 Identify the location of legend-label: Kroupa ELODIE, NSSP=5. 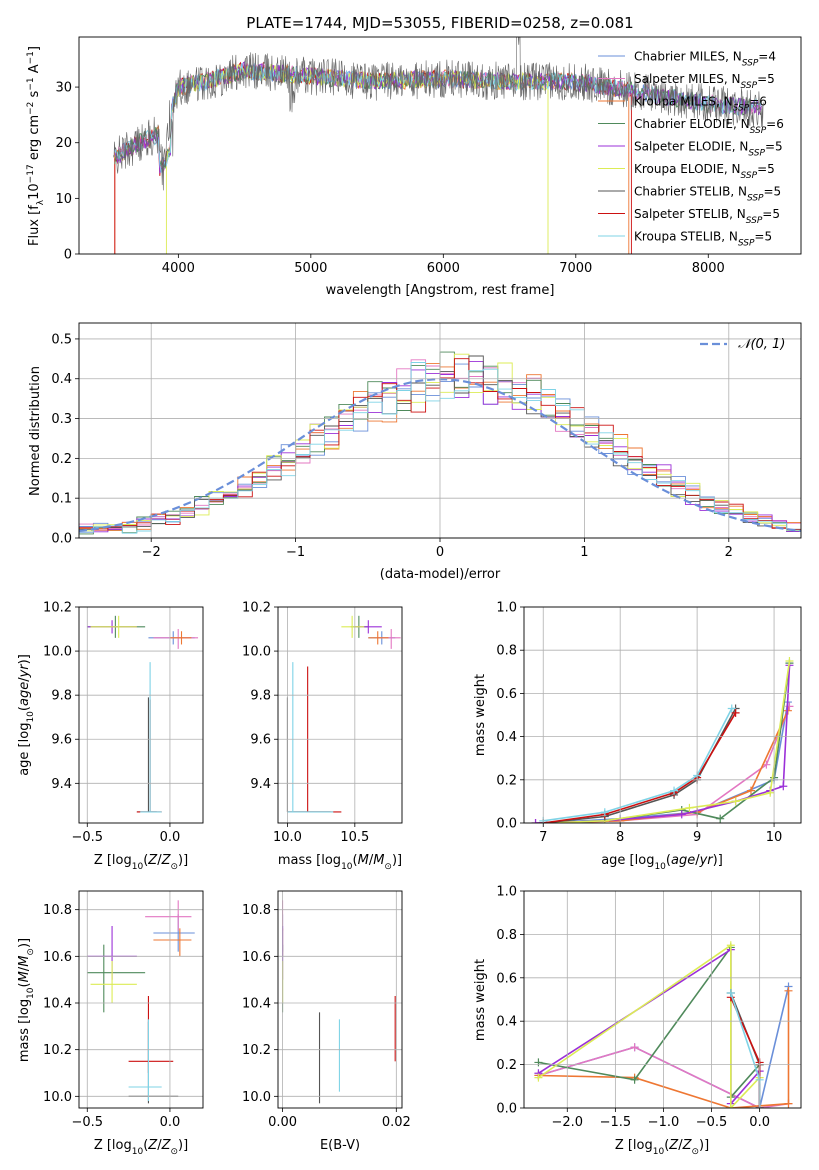
(704, 171).